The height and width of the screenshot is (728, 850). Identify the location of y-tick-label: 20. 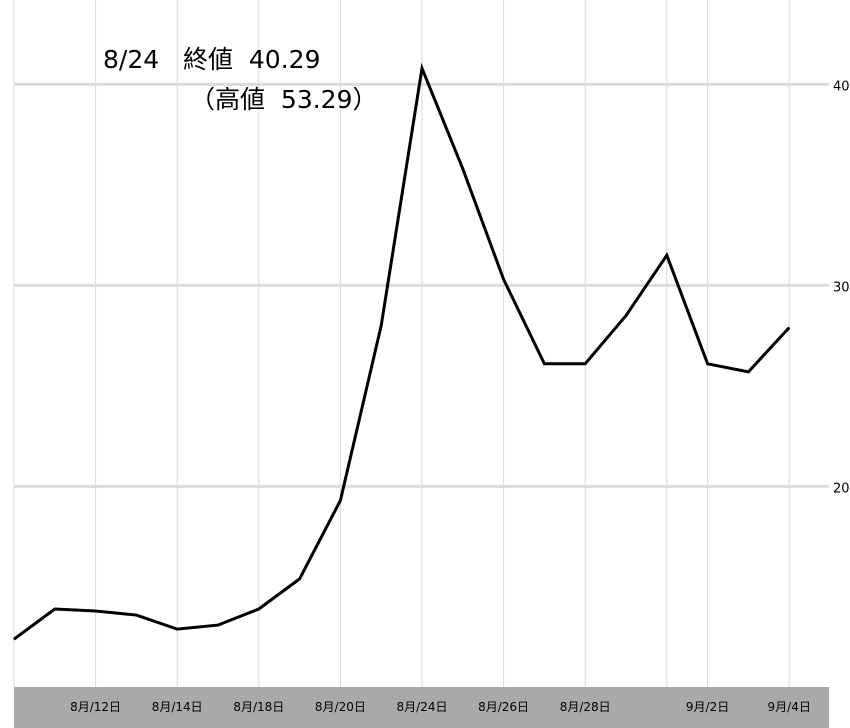
(841, 488).